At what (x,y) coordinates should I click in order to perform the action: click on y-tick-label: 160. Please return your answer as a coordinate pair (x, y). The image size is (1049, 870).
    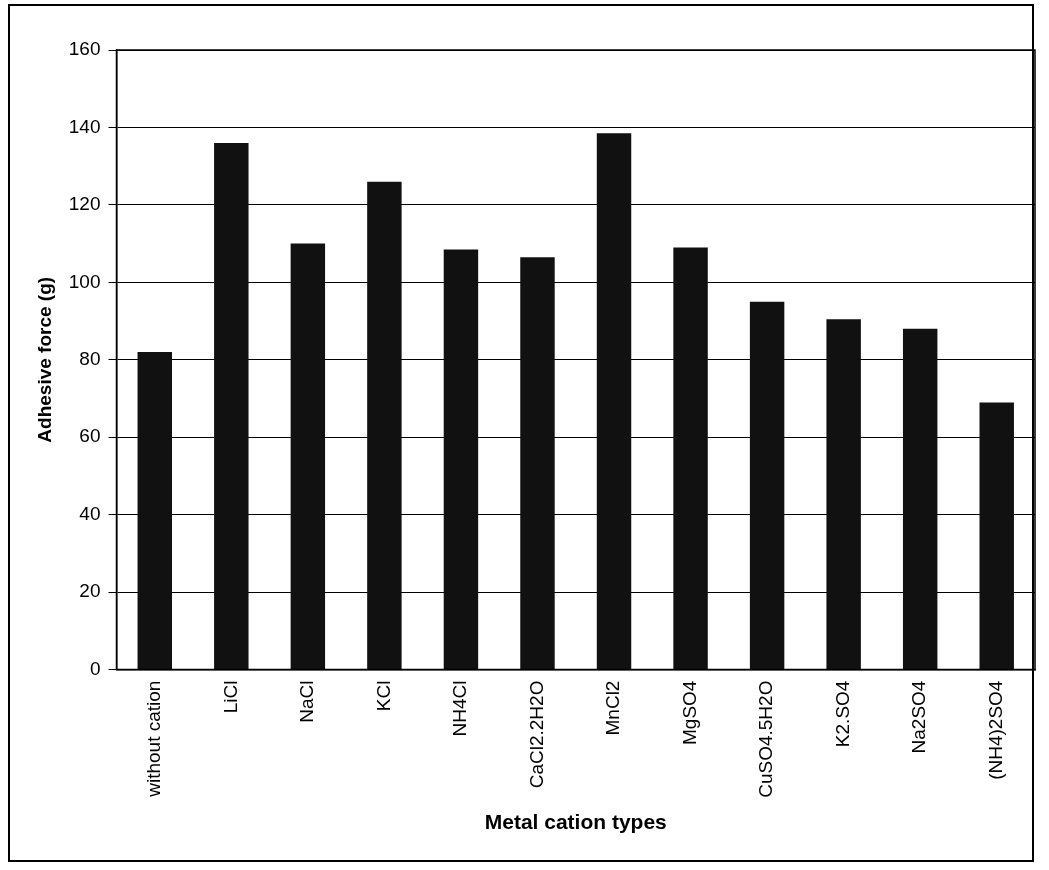
    Looking at the image, I should click on (84, 49).